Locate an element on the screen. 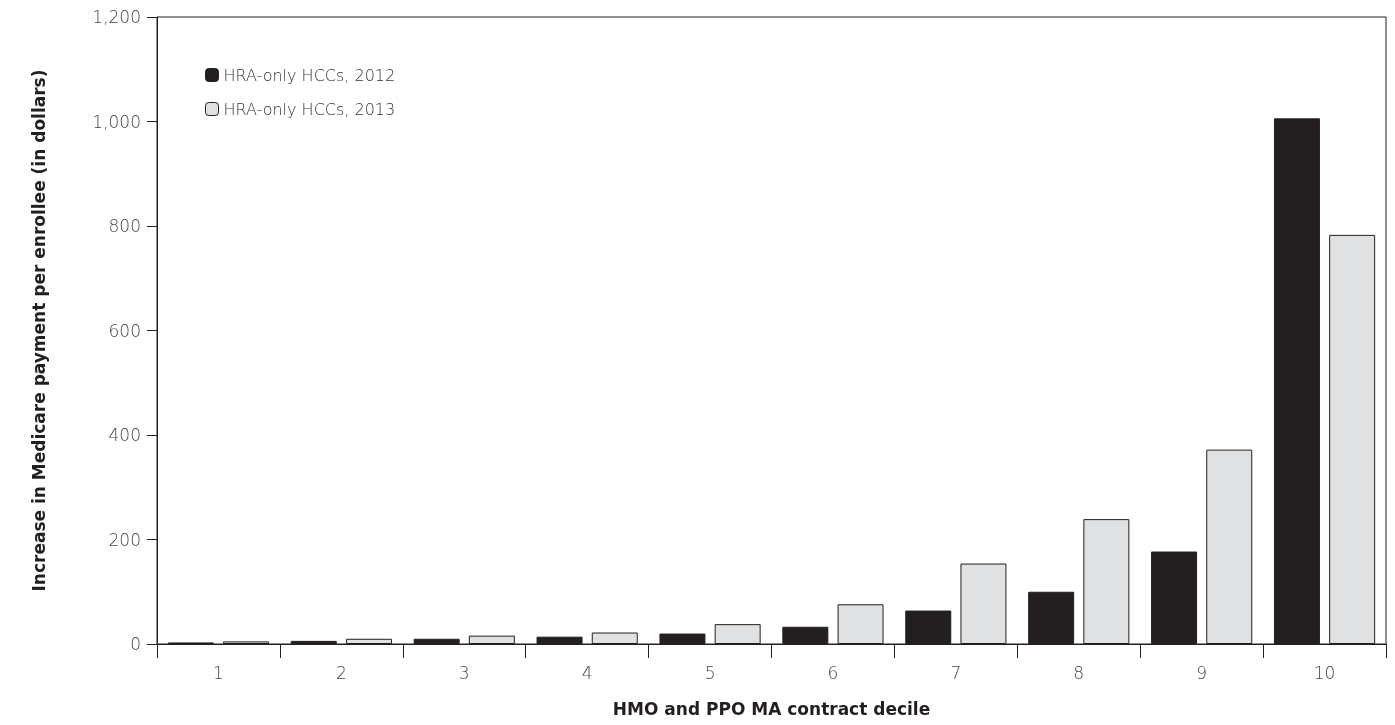 This screenshot has width=1395, height=725. x-tick-label: 3 is located at coordinates (464, 672).